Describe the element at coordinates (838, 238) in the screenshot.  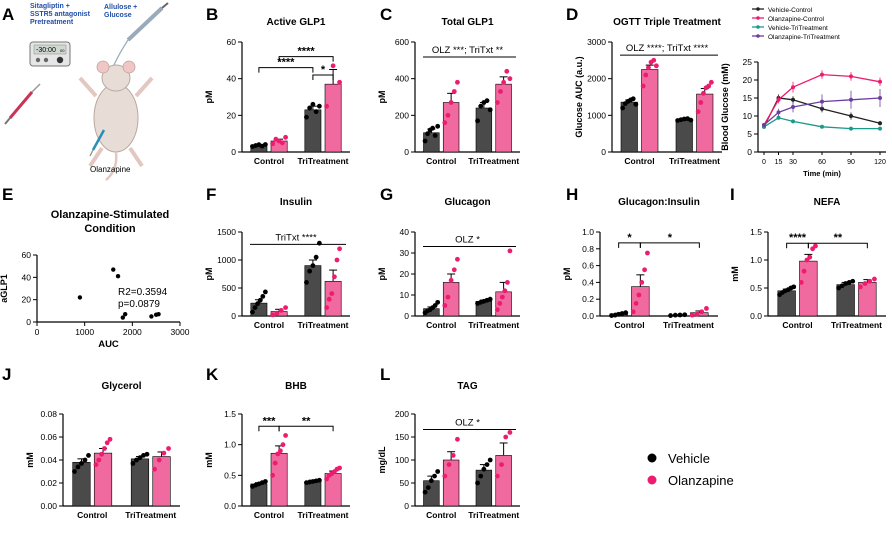
I see `bracket-label-I-1: **` at that location.